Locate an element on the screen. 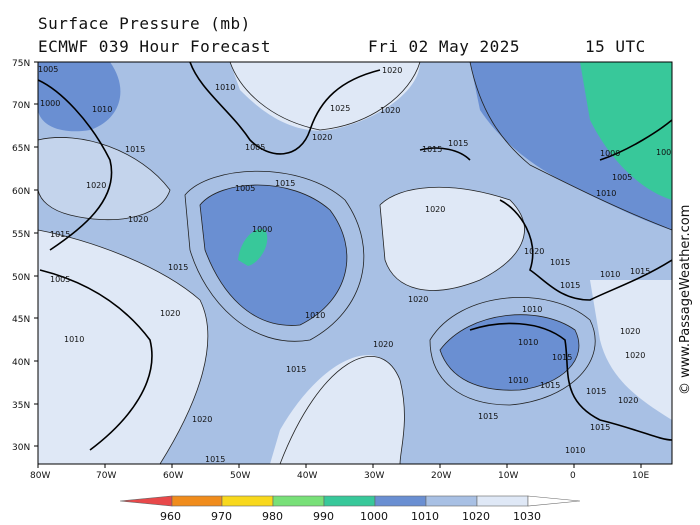 The height and width of the screenshot is (525, 700). lon-label: 0 is located at coordinates (573, 476).